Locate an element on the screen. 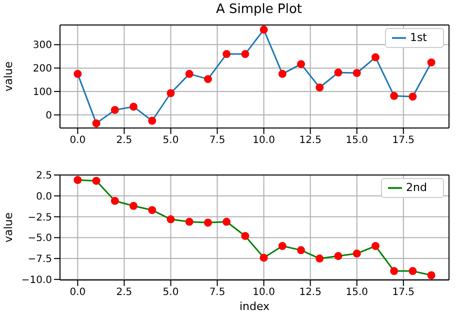  y-tick-label: 2.5 is located at coordinates (44, 176).